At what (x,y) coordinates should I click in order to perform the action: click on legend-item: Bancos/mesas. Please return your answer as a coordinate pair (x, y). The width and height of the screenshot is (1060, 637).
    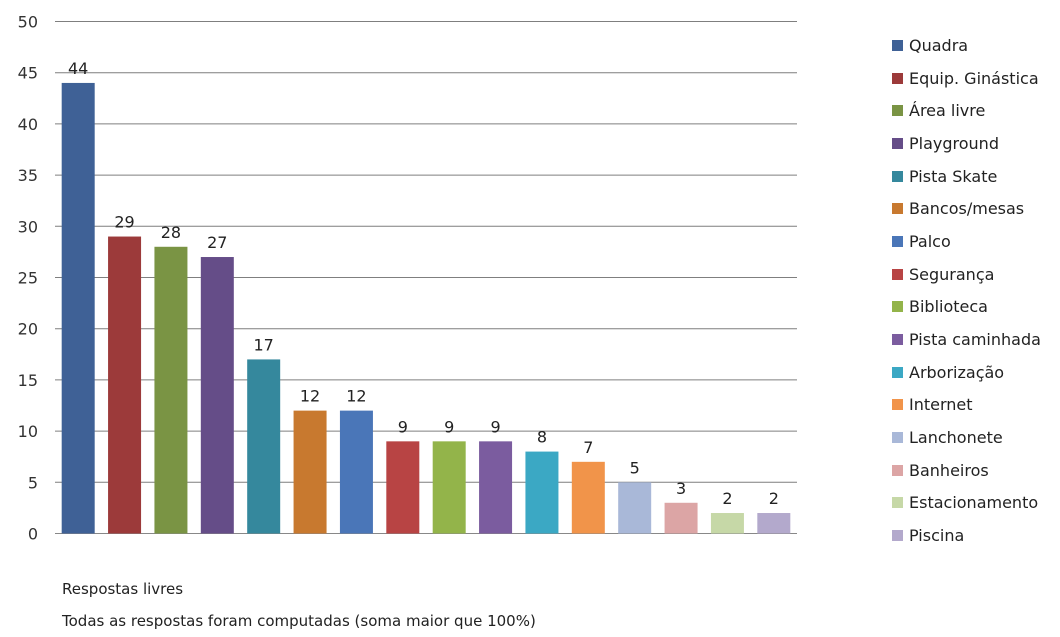
    Looking at the image, I should click on (966, 208).